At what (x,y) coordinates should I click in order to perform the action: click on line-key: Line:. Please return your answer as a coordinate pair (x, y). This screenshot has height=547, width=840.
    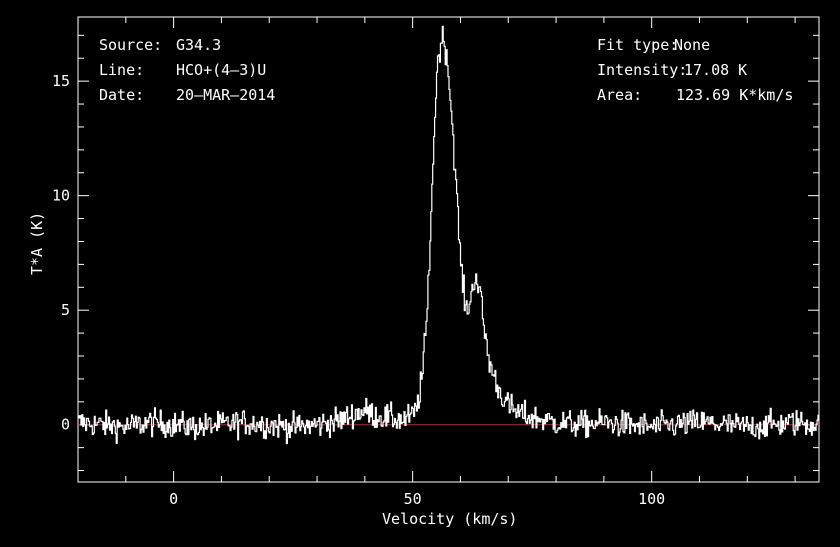
    Looking at the image, I should click on (122, 70).